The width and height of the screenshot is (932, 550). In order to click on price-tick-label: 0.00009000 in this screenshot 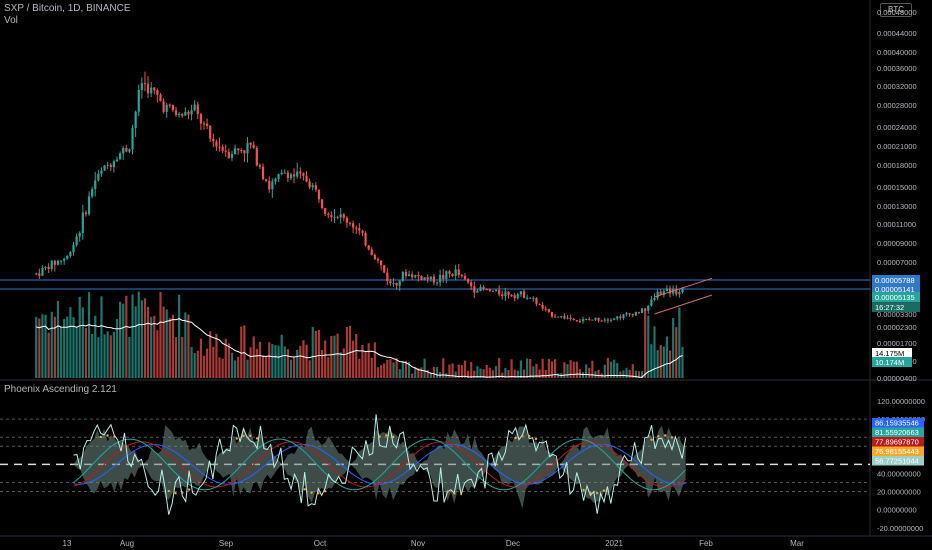, I will do `click(897, 243)`.